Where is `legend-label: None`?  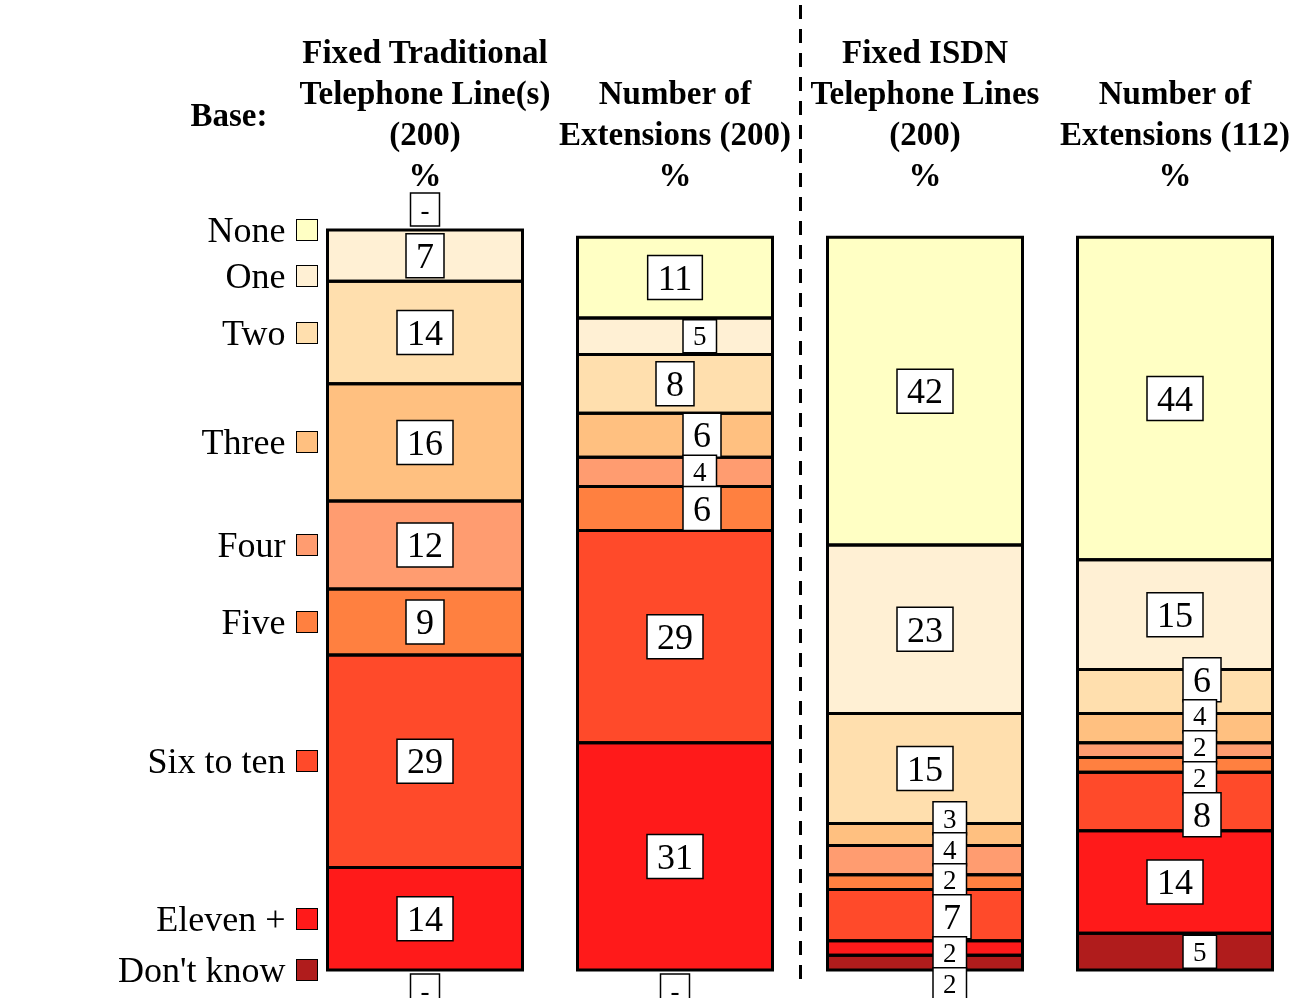 legend-label: None is located at coordinates (246, 230).